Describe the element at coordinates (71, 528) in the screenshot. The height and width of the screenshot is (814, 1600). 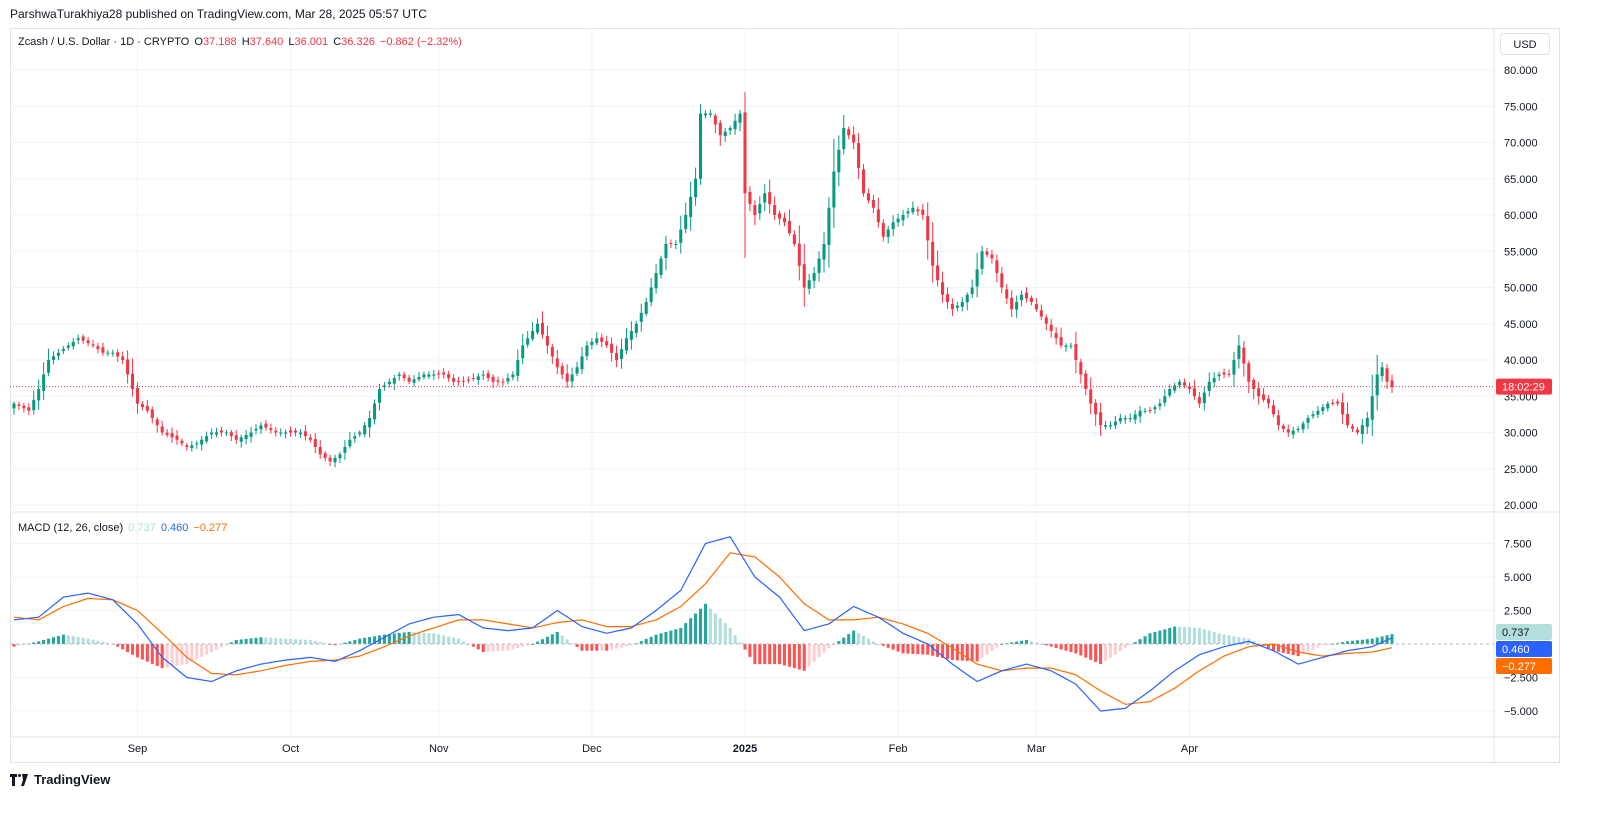
I see `macd-title: MACD (12, 26, close)` at that location.